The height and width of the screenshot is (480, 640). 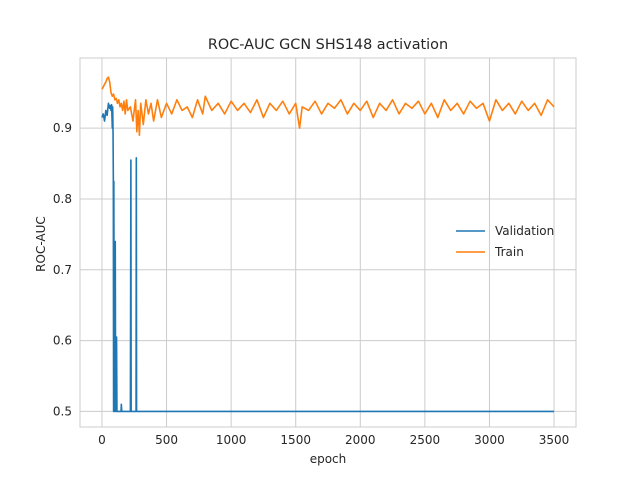 What do you see at coordinates (231, 440) in the screenshot?
I see `x-tick-label: 1000` at bounding box center [231, 440].